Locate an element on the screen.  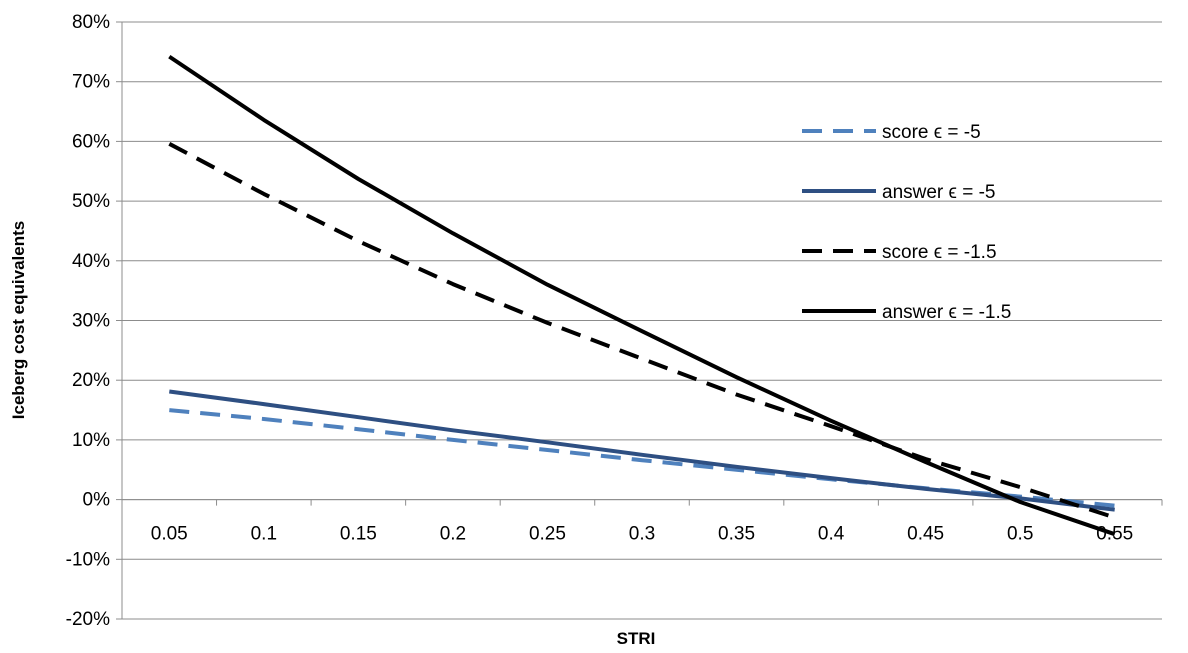
y-tick-label: -10% is located at coordinates (88, 559).